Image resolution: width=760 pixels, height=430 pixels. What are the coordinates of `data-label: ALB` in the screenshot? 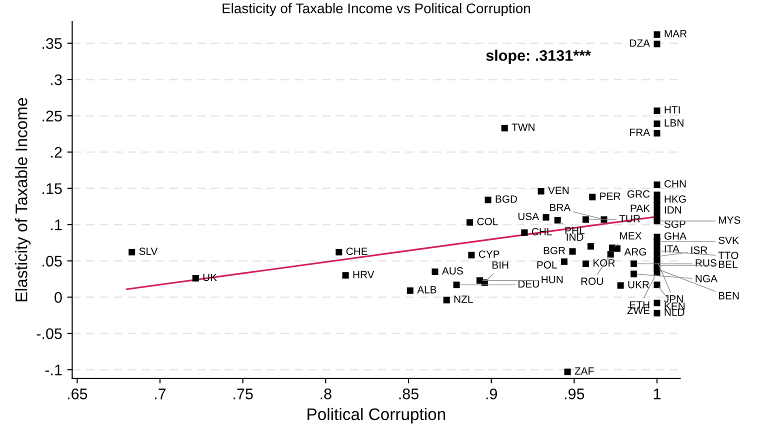 It's located at (426, 290).